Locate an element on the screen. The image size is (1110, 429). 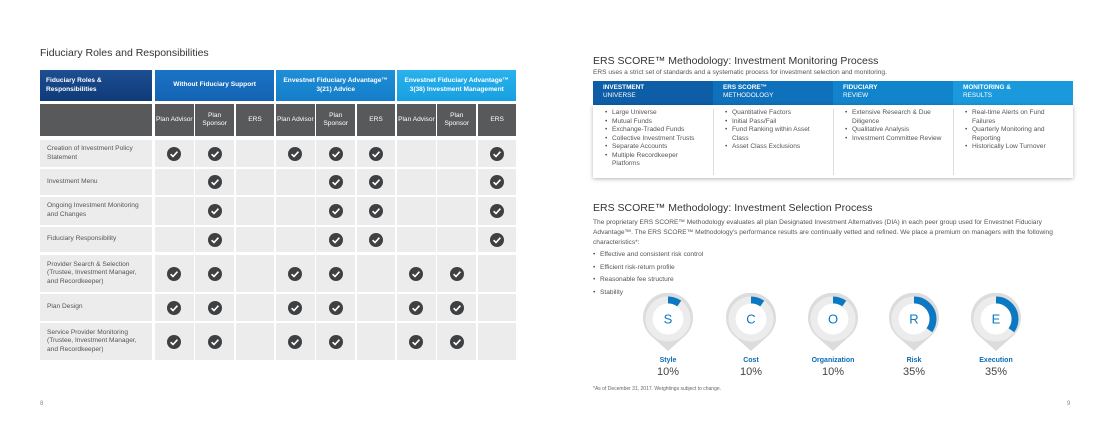
pin-letter: C is located at coordinates (750, 319).